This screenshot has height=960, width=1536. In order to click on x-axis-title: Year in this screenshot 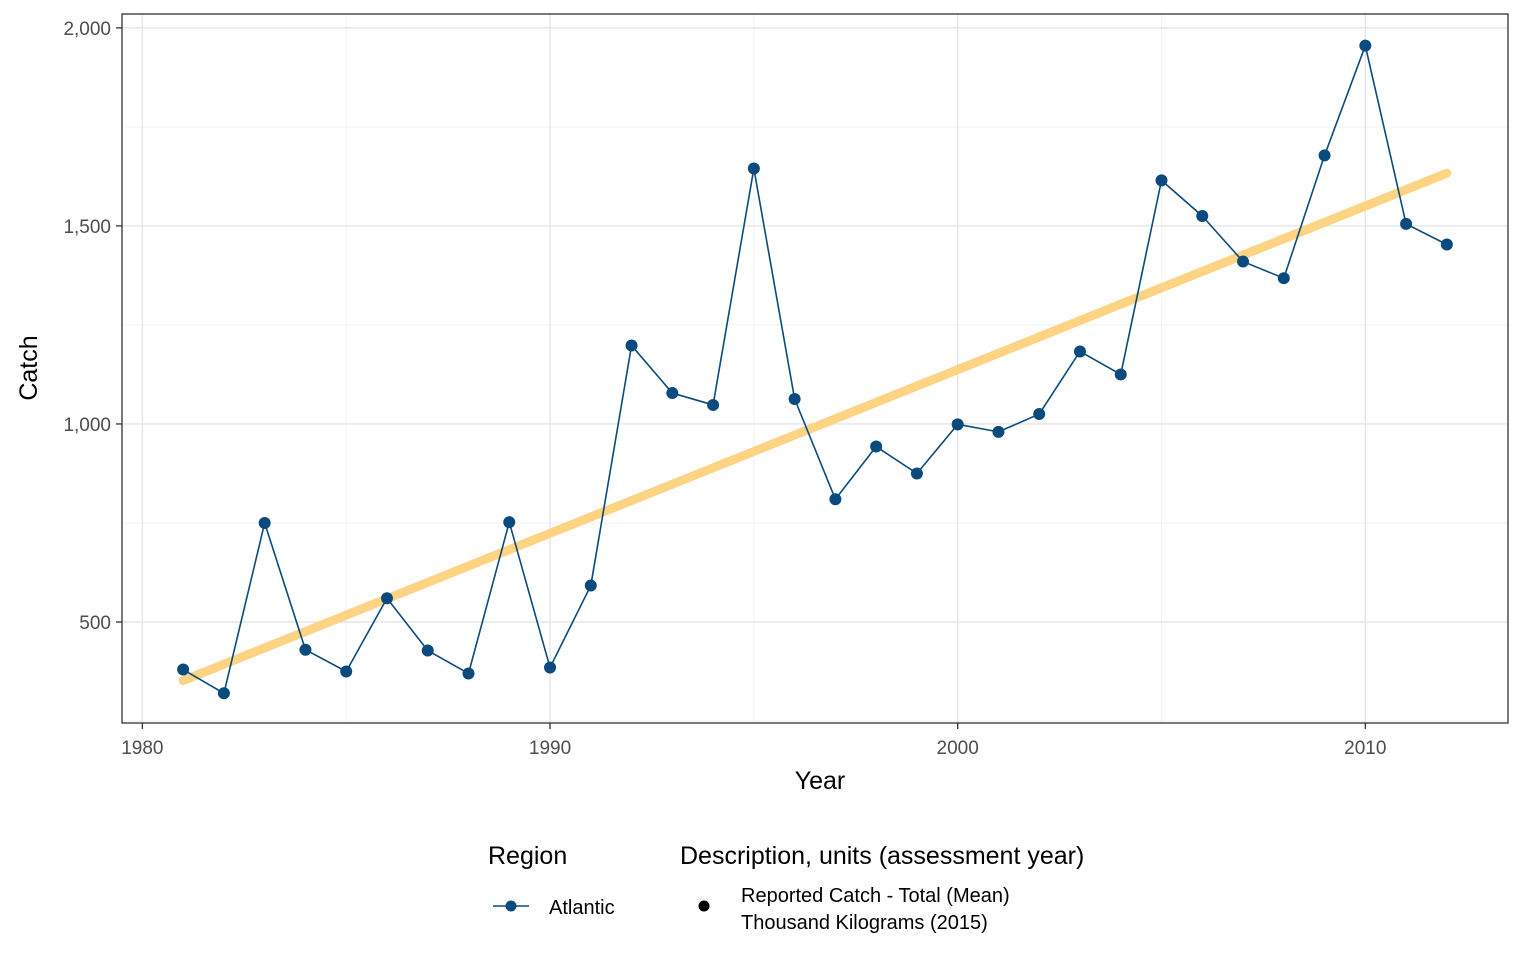, I will do `click(820, 781)`.